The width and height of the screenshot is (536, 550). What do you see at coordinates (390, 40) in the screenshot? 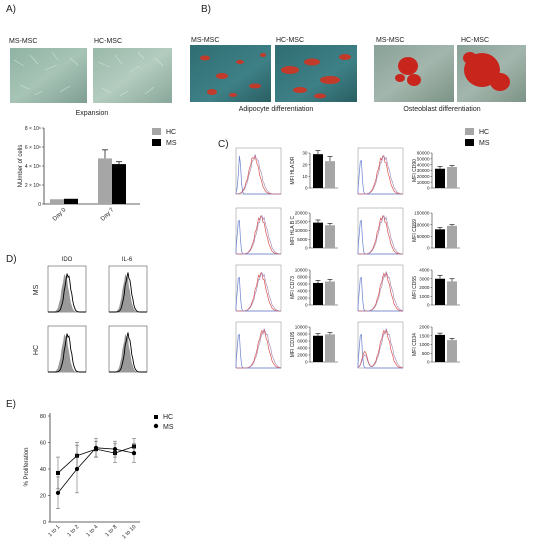
I see `osteo-label-ms: MS-MSC` at bounding box center [390, 40].